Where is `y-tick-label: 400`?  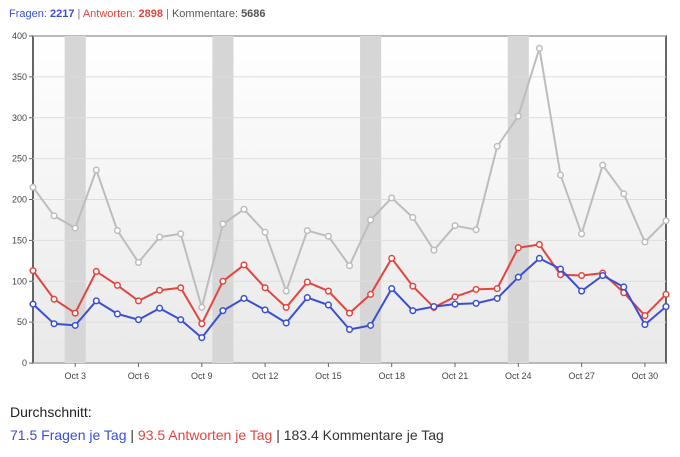
y-tick-label: 400 is located at coordinates (19, 36).